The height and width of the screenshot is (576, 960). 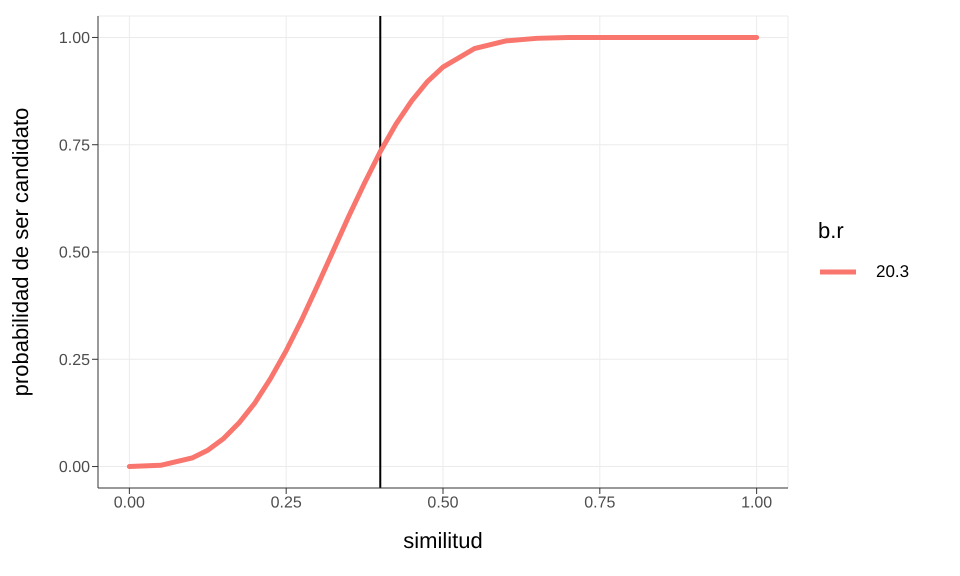 What do you see at coordinates (20, 252) in the screenshot?
I see `y-axis-title: probabilidad de ser candidato` at bounding box center [20, 252].